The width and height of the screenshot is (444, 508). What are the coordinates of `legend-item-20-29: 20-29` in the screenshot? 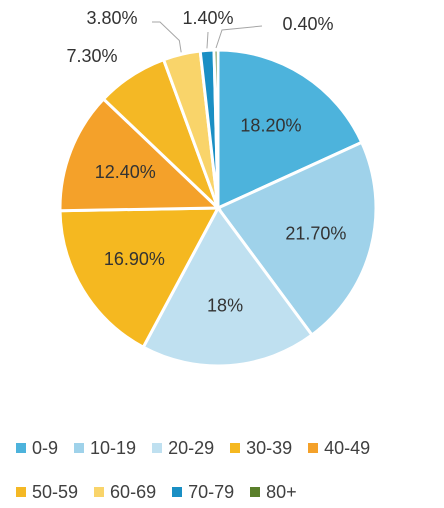 It's located at (183, 448).